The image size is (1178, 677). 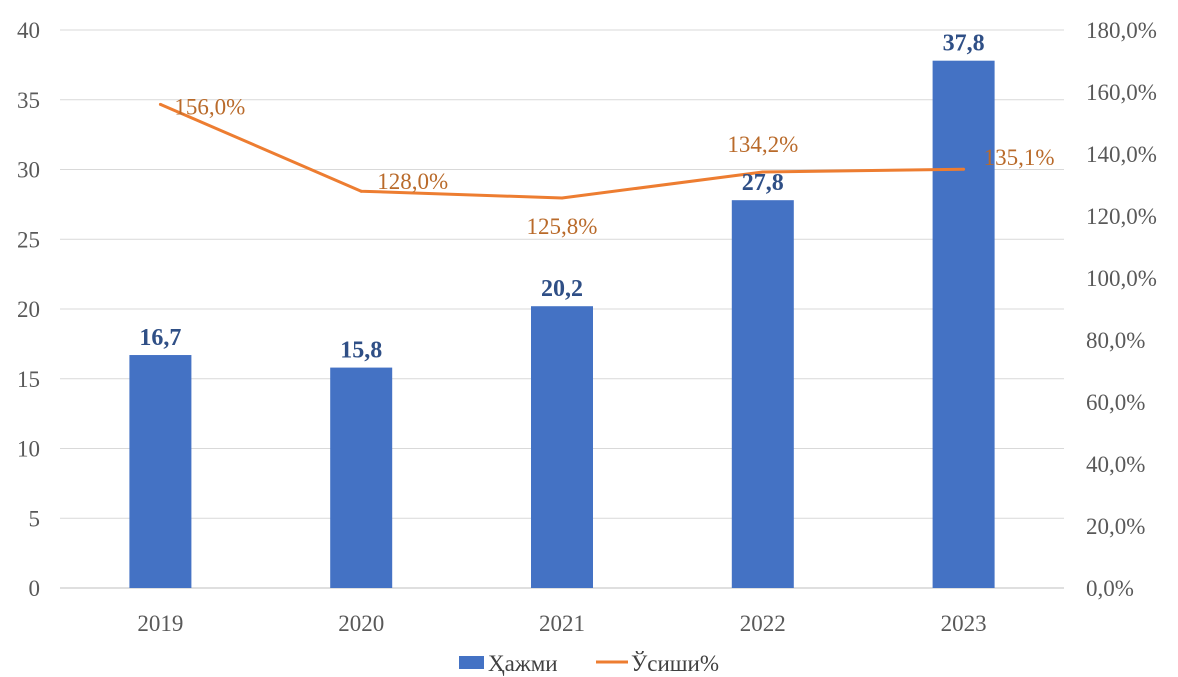 I want to click on y-right-tick-label: 20,0%, so click(x=1115, y=526).